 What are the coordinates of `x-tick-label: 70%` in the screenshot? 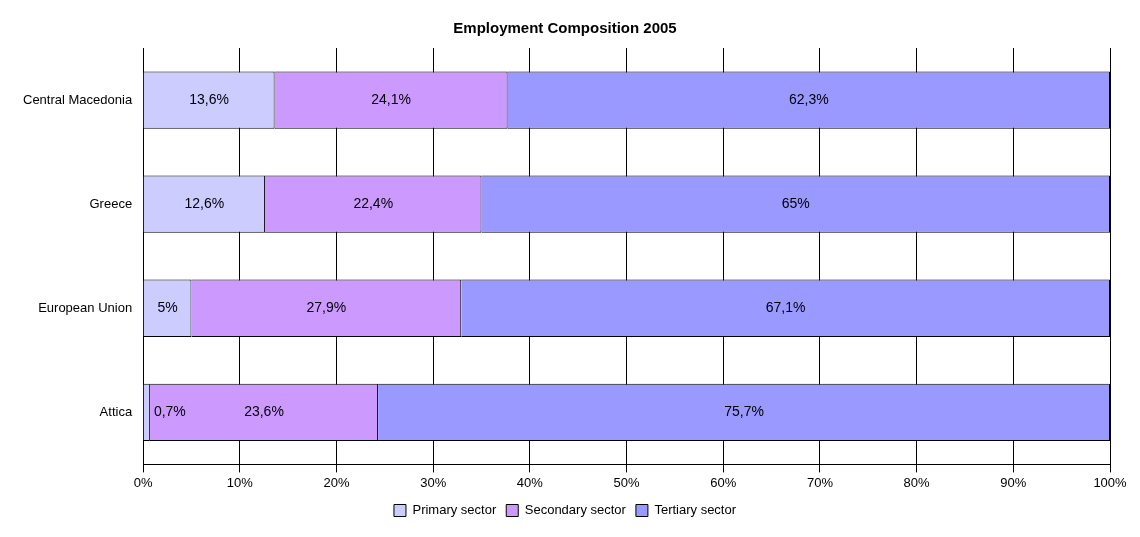 It's located at (820, 482).